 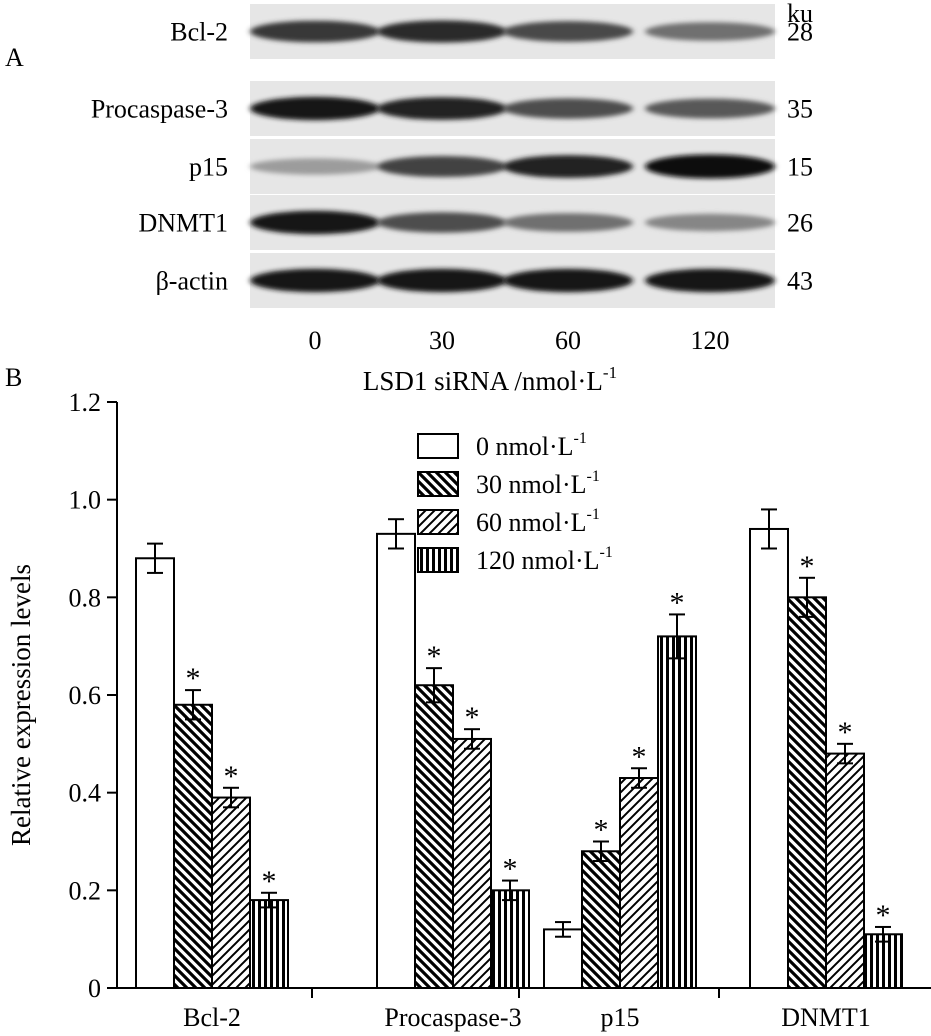 I want to click on y-tick-label: 0.6, so click(x=85, y=695).